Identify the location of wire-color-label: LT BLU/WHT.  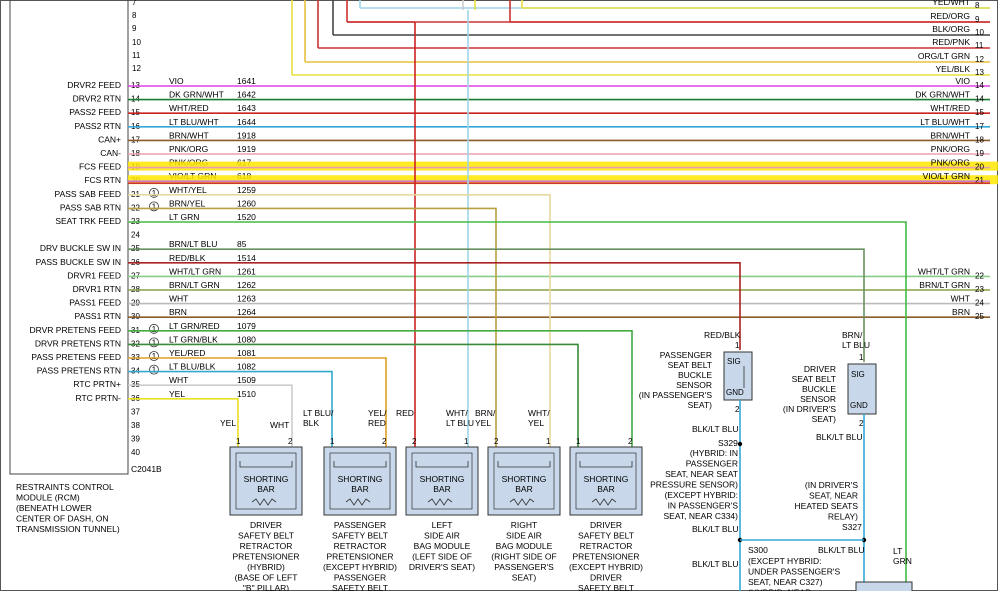
(945, 122).